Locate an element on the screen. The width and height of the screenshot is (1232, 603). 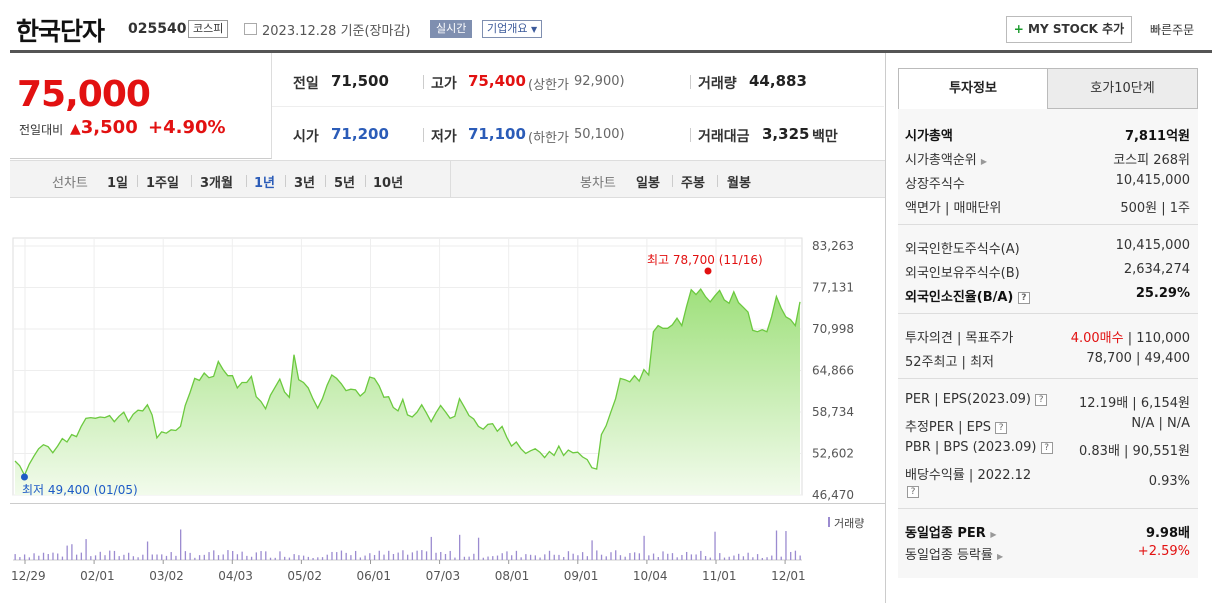
low-label: 저가 is located at coordinates (444, 137).